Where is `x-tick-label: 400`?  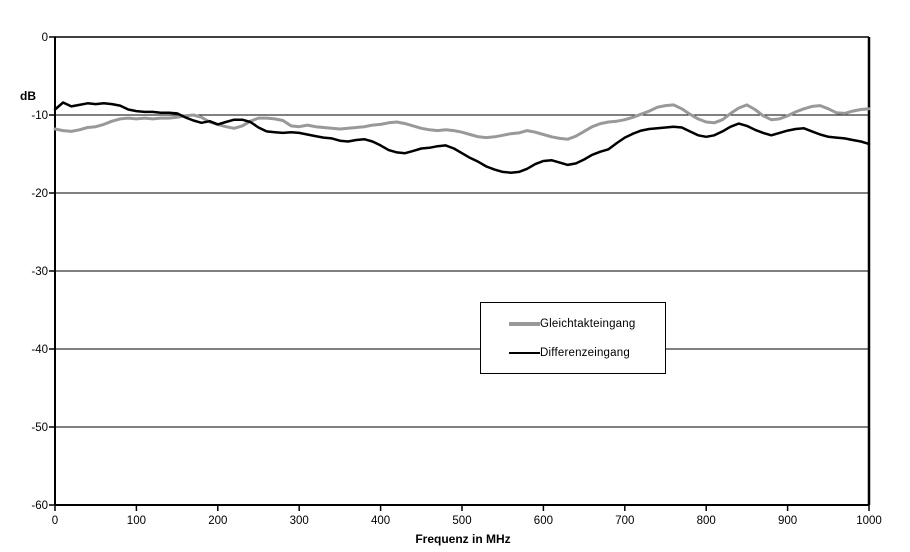
x-tick-label: 400 is located at coordinates (380, 521).